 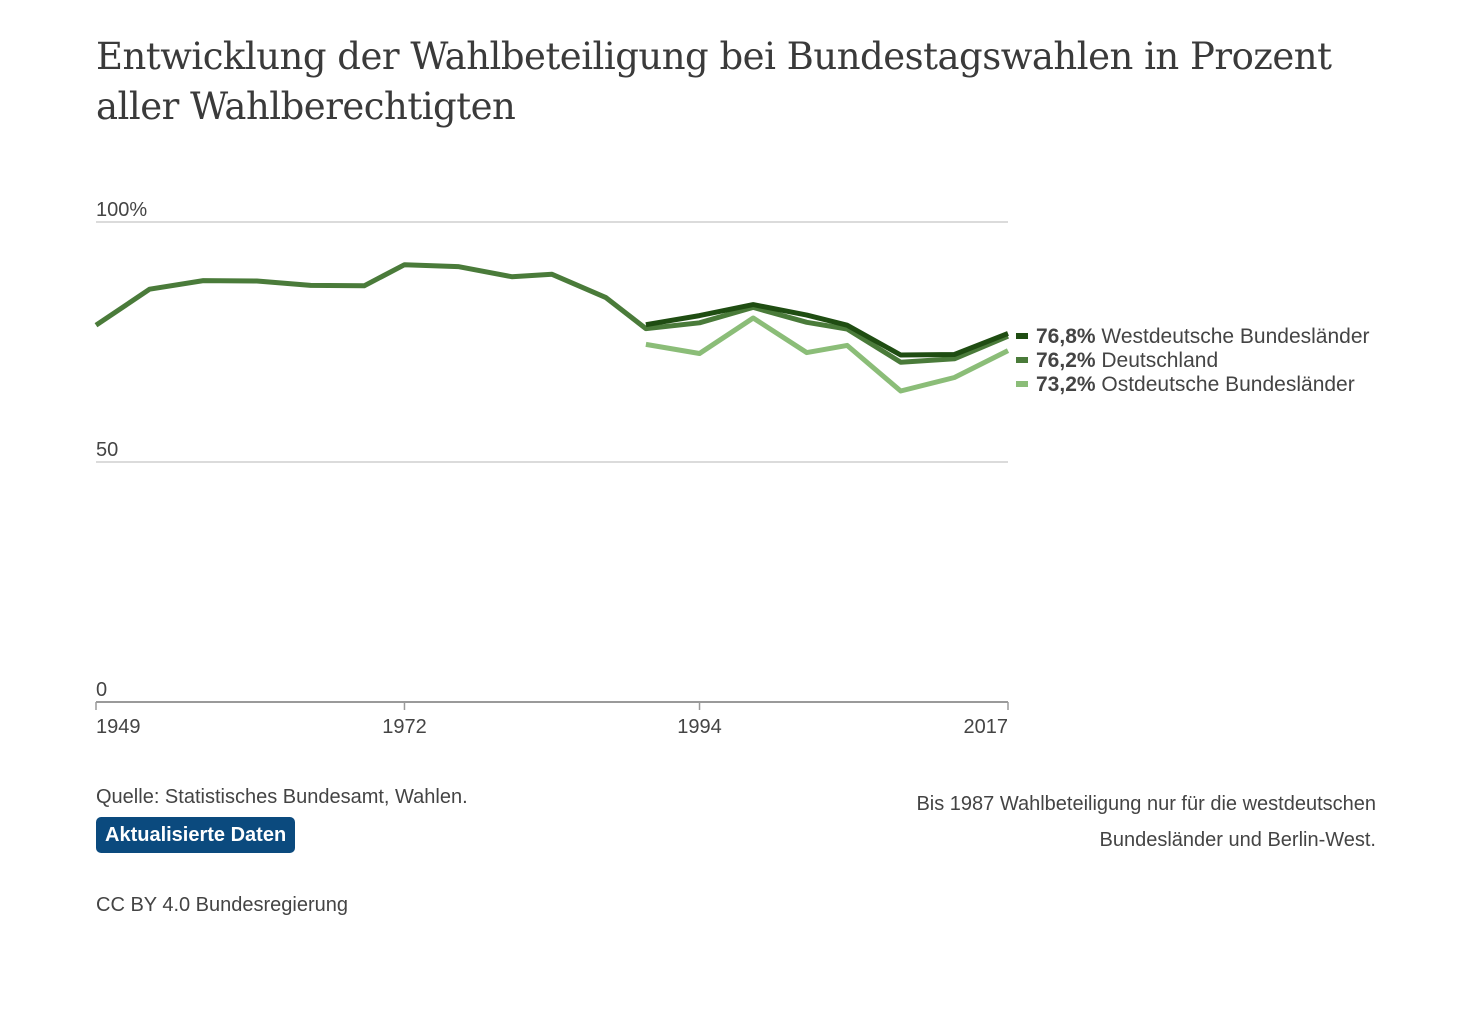 What do you see at coordinates (118, 727) in the screenshot?
I see `x-tick-label: 1949` at bounding box center [118, 727].